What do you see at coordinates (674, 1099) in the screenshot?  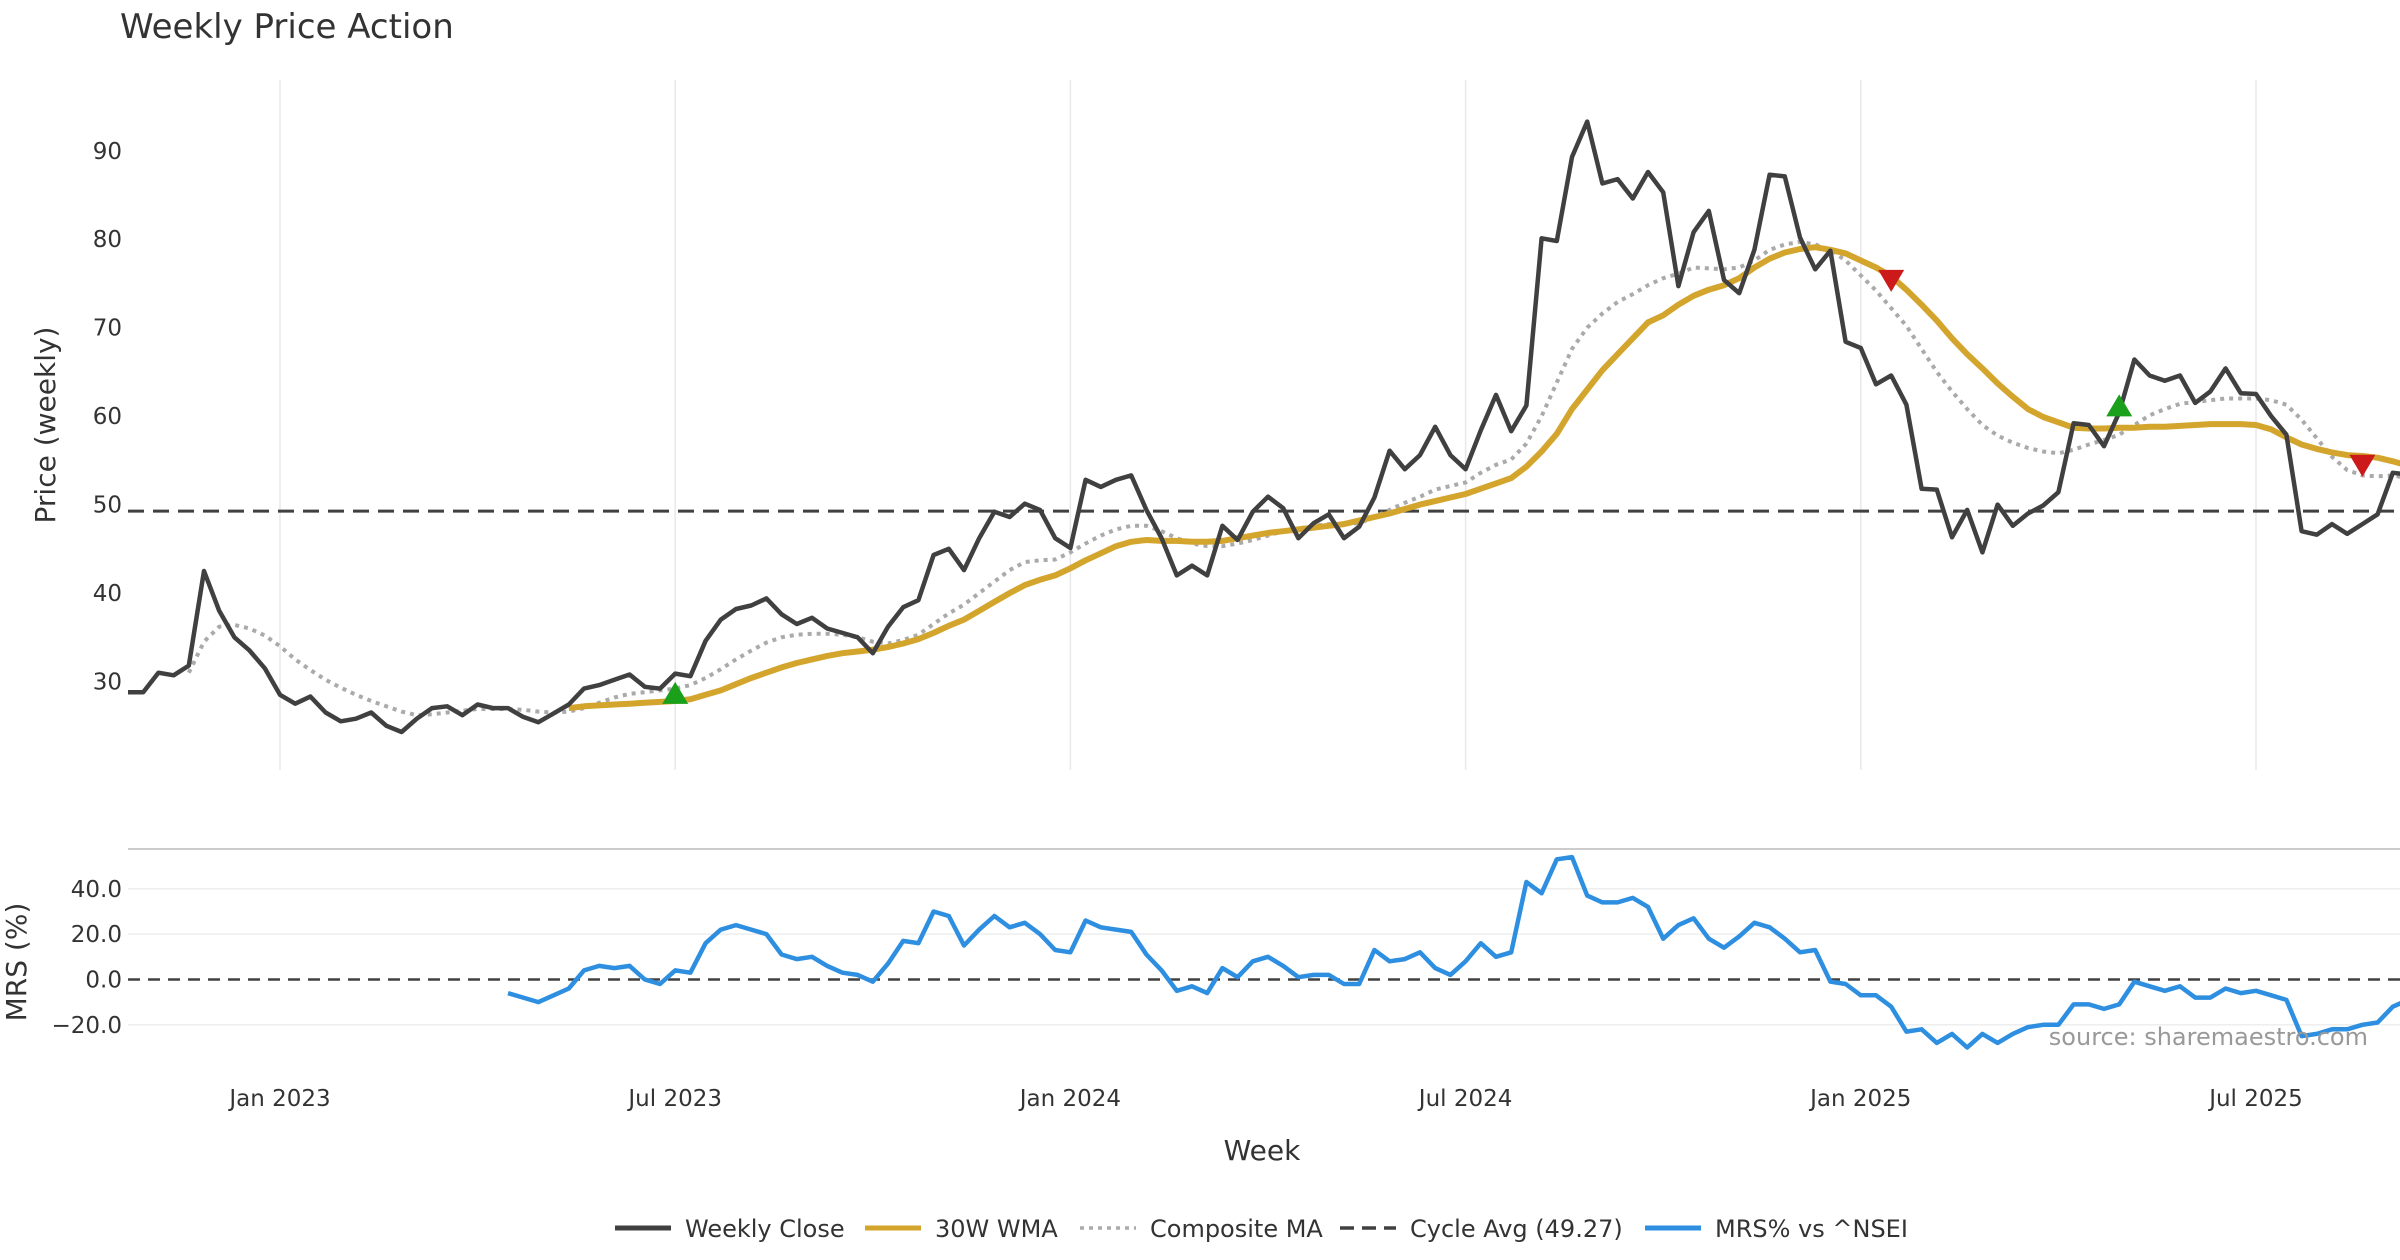 I see `x-tick-label-1: Jul 2023` at bounding box center [674, 1099].